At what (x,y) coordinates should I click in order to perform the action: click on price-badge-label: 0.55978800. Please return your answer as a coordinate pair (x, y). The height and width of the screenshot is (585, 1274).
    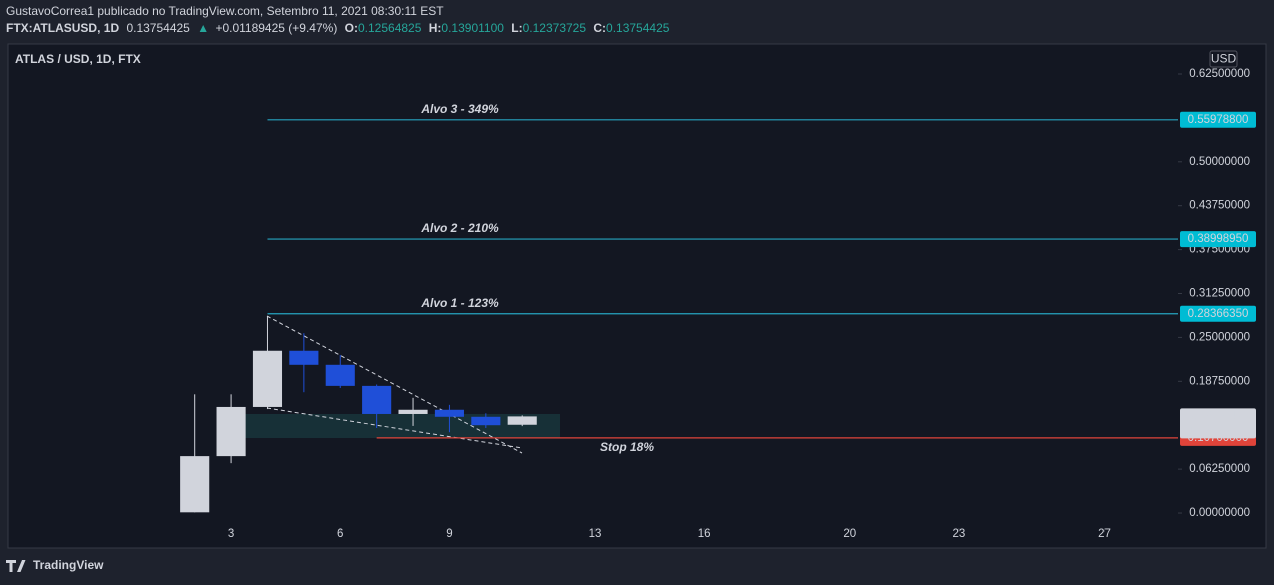
    Looking at the image, I should click on (1218, 120).